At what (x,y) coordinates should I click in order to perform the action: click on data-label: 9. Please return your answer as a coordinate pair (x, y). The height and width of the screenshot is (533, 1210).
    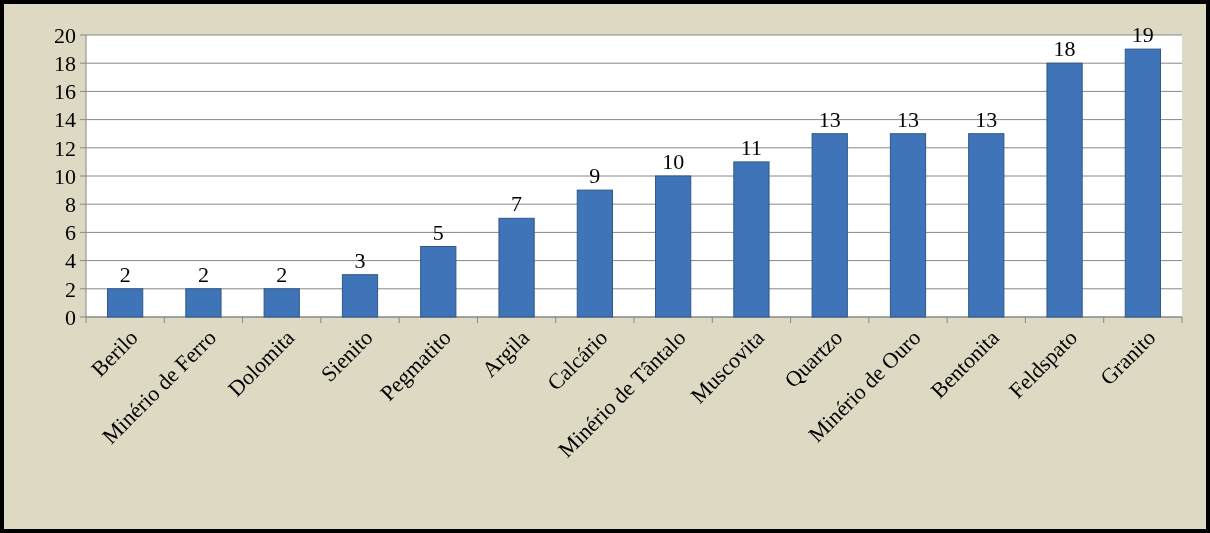
    Looking at the image, I should click on (595, 176).